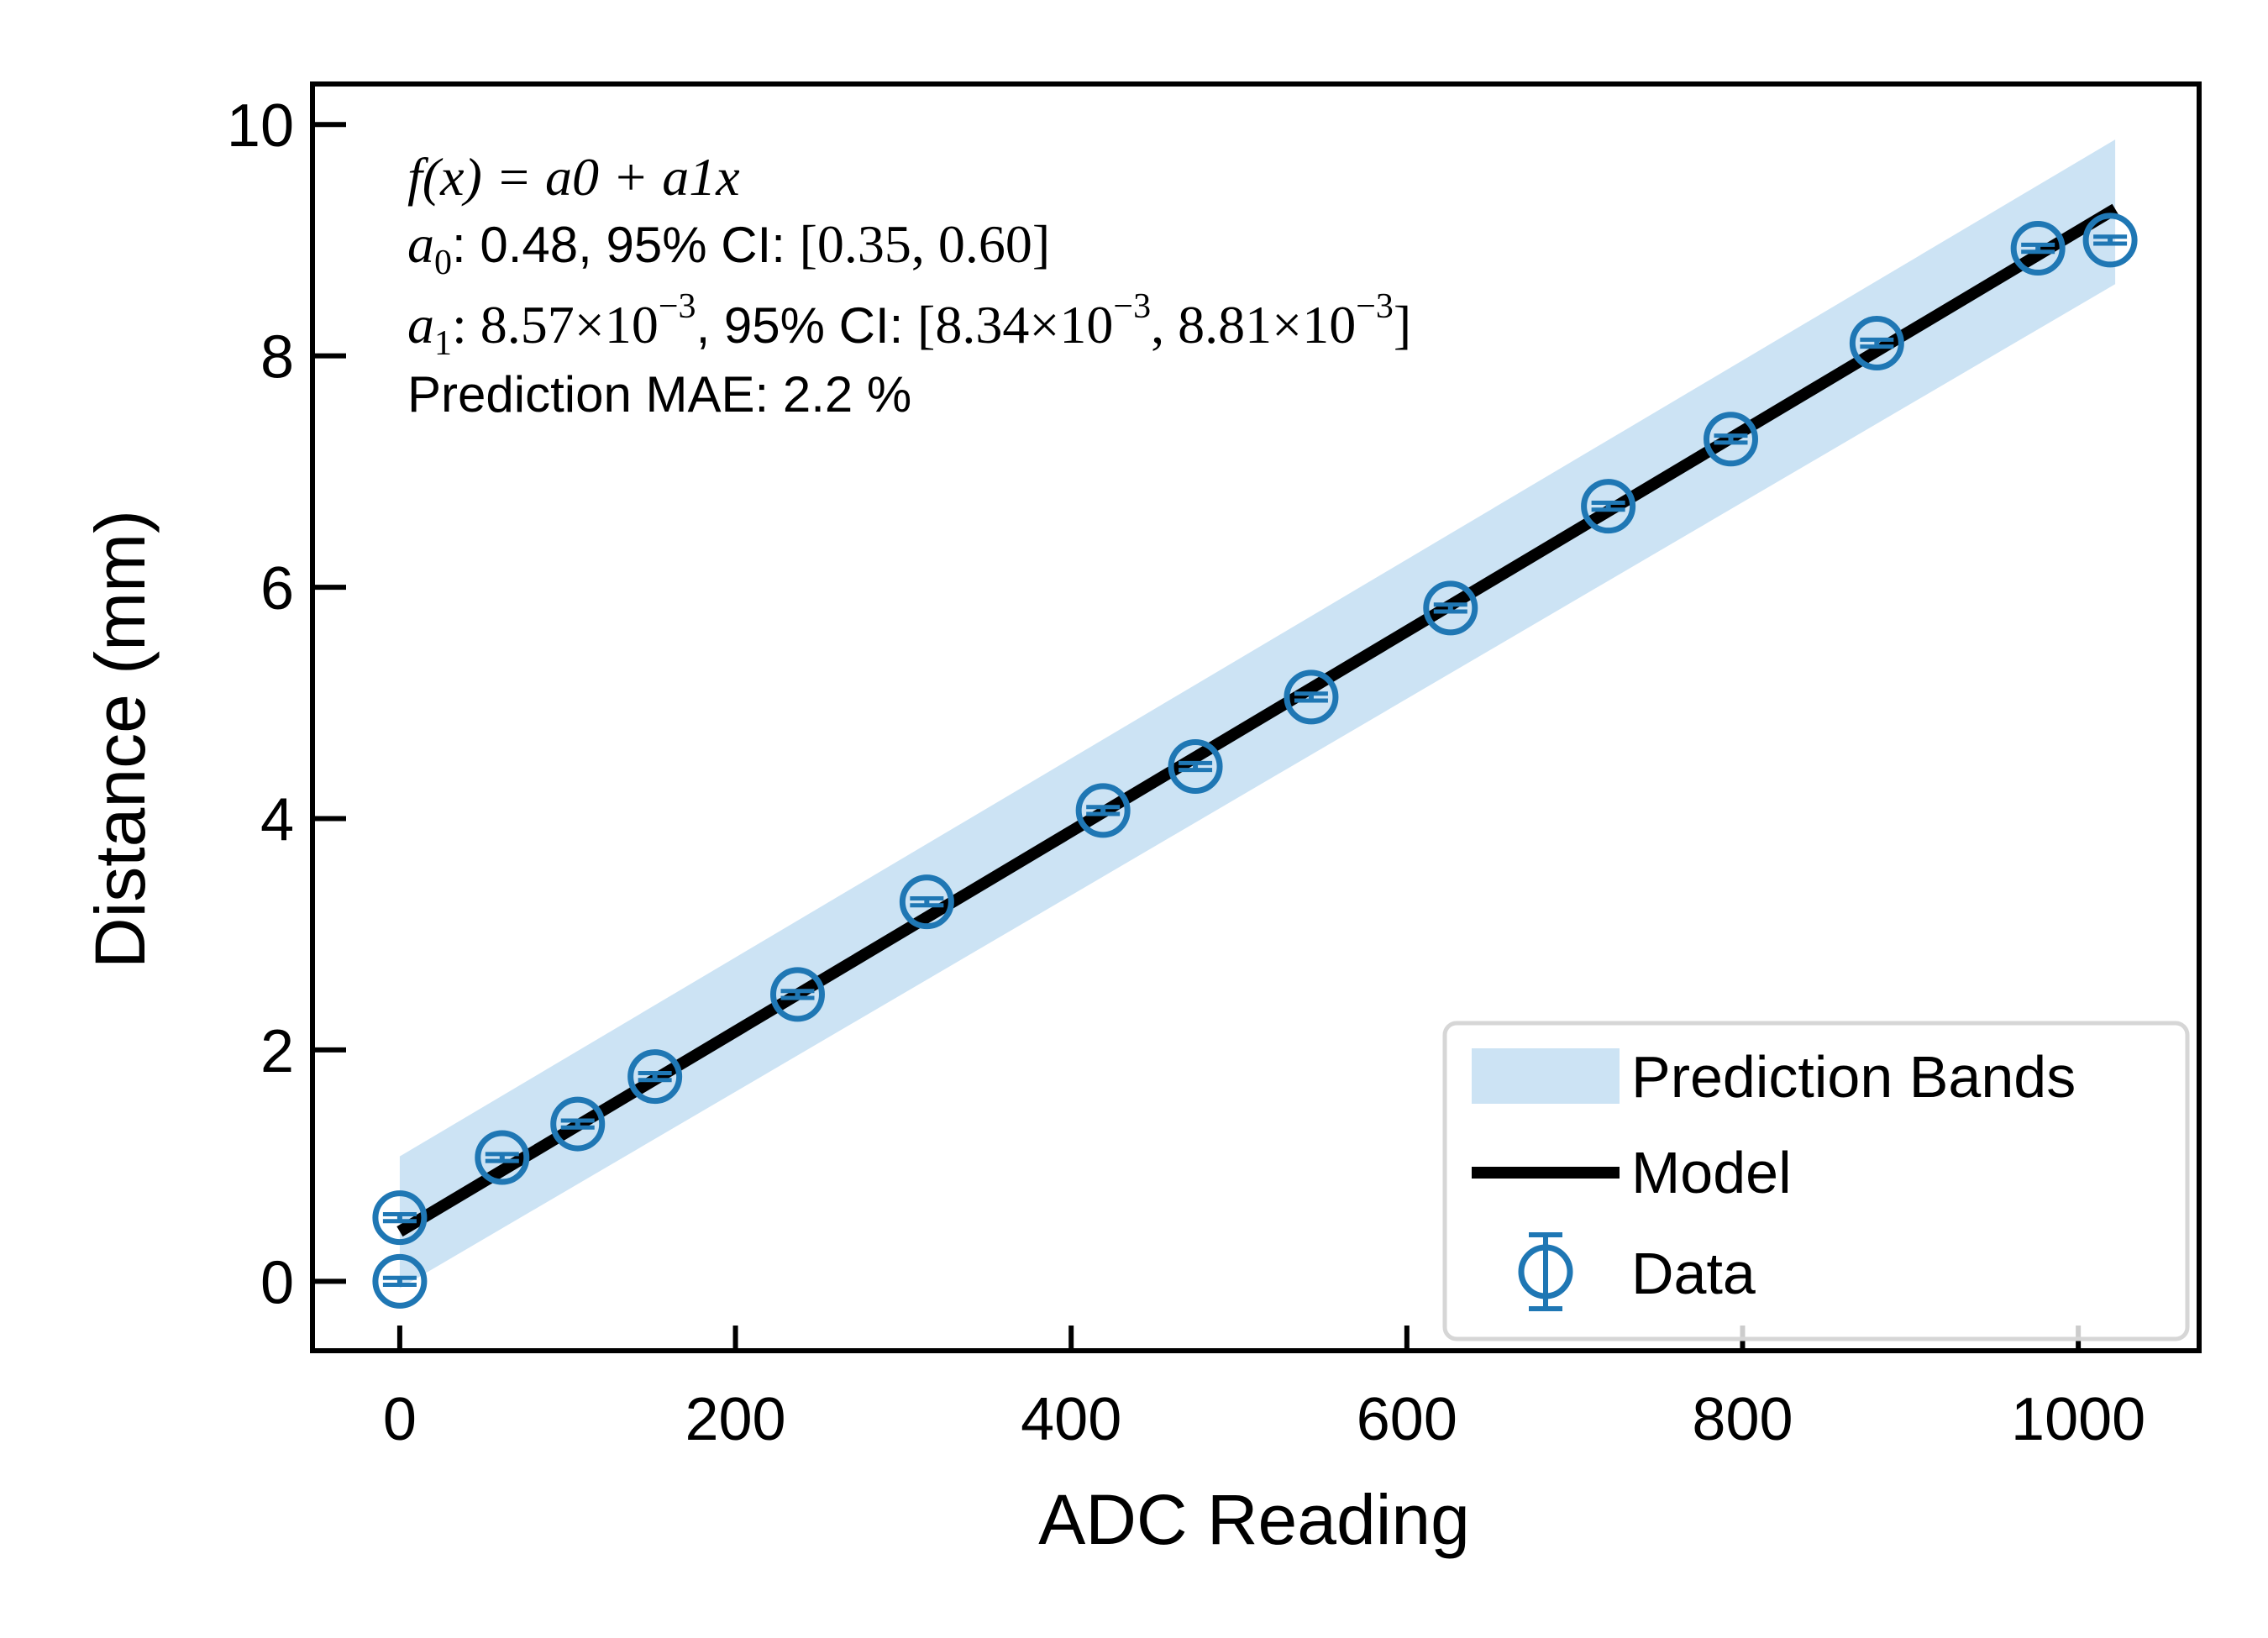 The width and height of the screenshot is (2268, 1638). I want to click on y-tick-label: 8, so click(277, 357).